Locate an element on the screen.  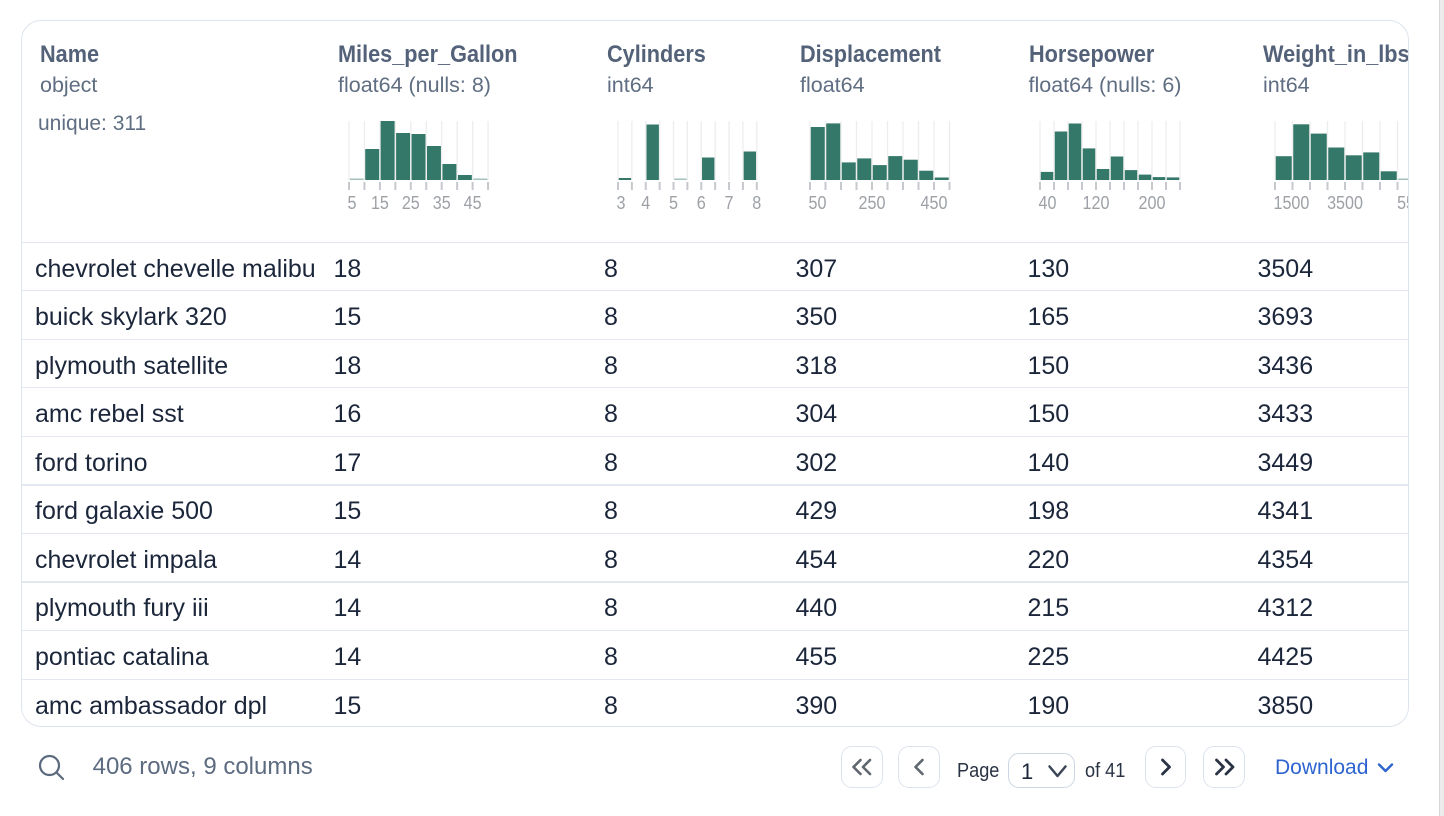
svg-text: 15 is located at coordinates (380, 202).